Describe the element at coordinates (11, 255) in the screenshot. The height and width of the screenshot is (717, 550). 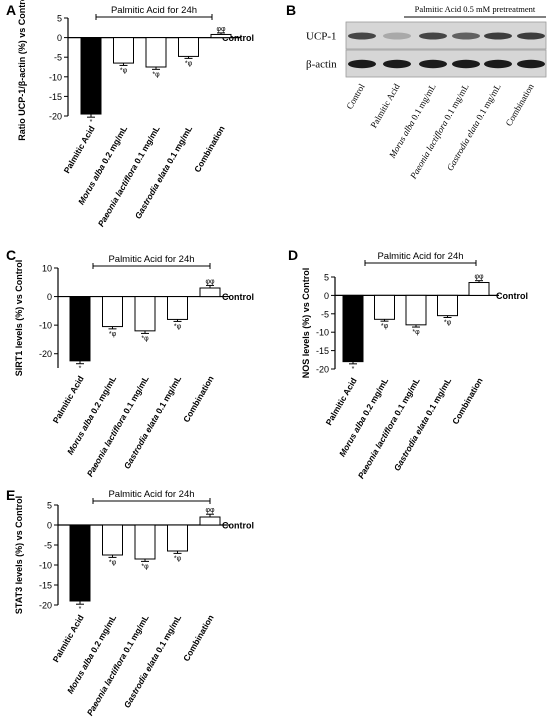
I see `panel-letter: C` at that location.